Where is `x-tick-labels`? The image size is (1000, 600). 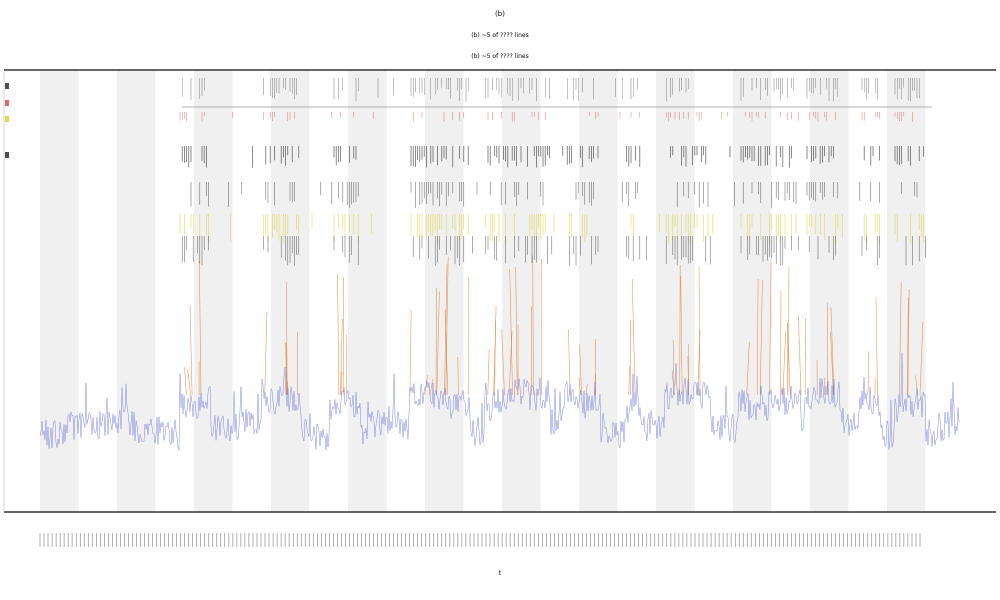 x-tick-labels is located at coordinates (480, 540).